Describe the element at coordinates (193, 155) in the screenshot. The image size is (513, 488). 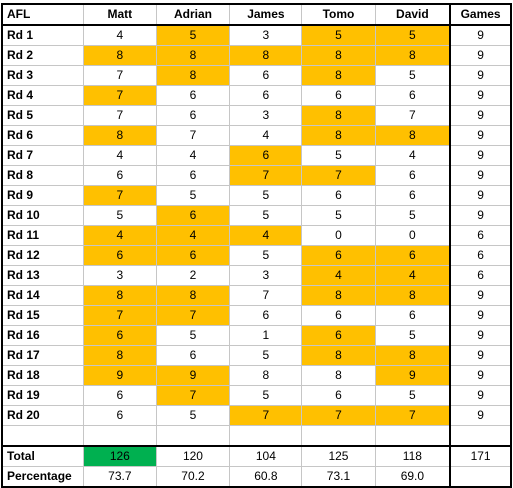
I see `score-cell-adrian: 4` at that location.